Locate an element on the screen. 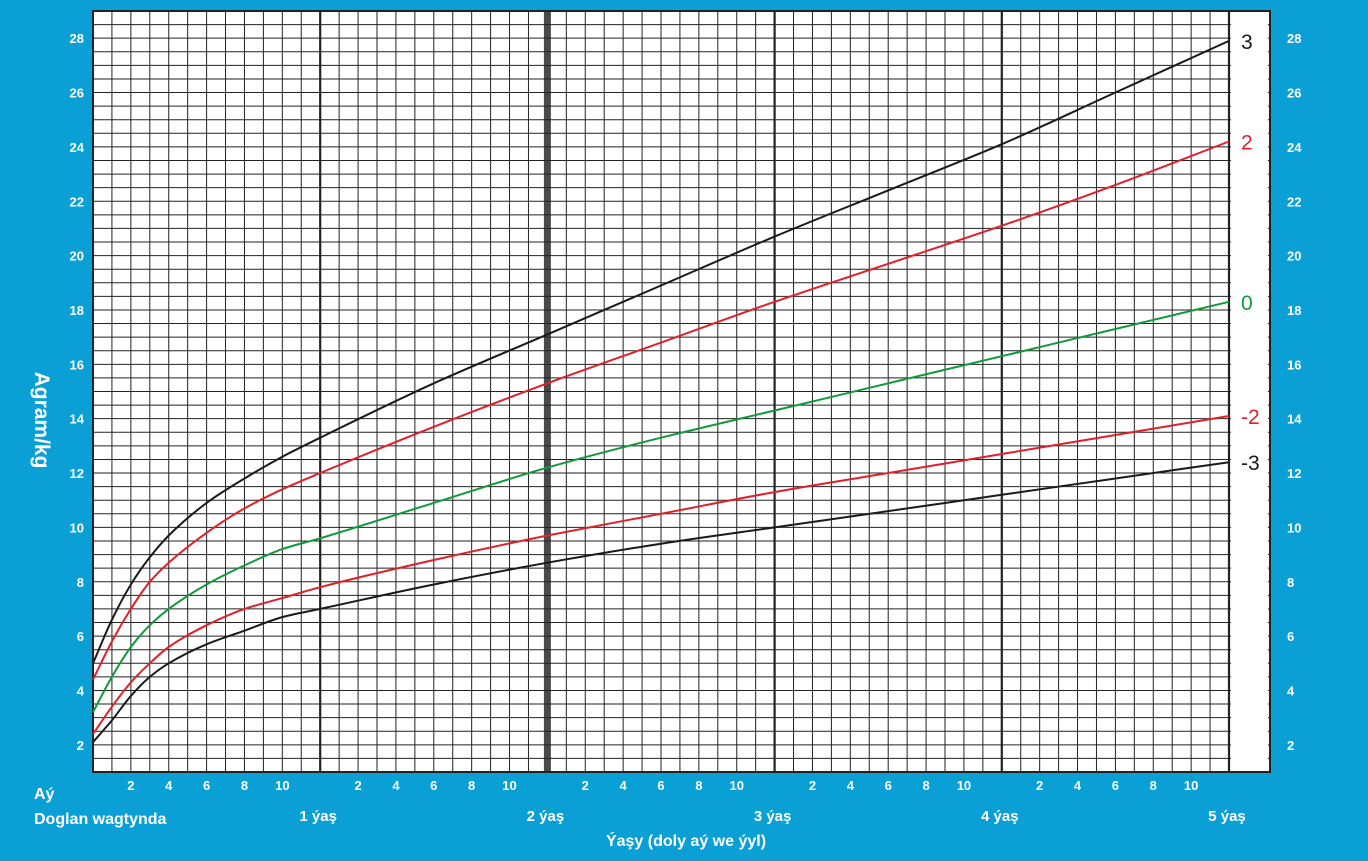 Image resolution: width=1368 pixels, height=861 pixels. y-tick-label-left: 8 is located at coordinates (80, 582).